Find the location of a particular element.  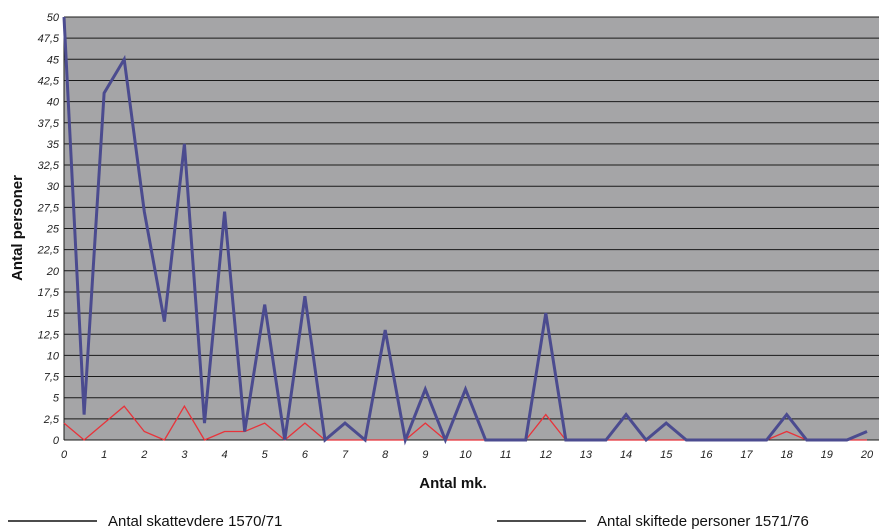

y-tick-label-2: 5 is located at coordinates (56, 399).